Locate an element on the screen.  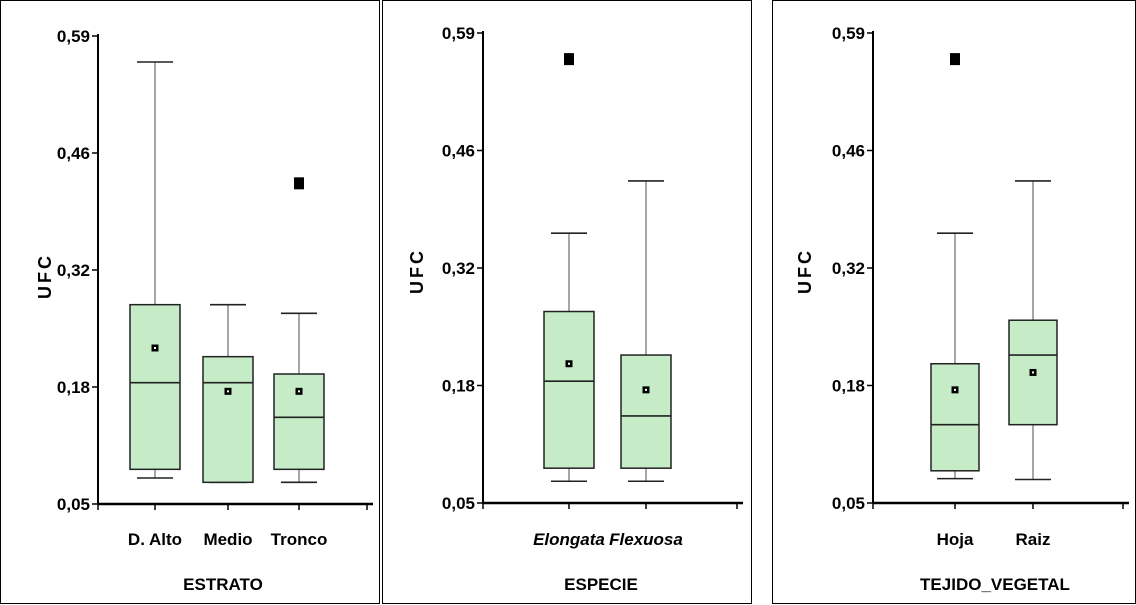
x-axis-label: ESPECIE is located at coordinates (601, 584).